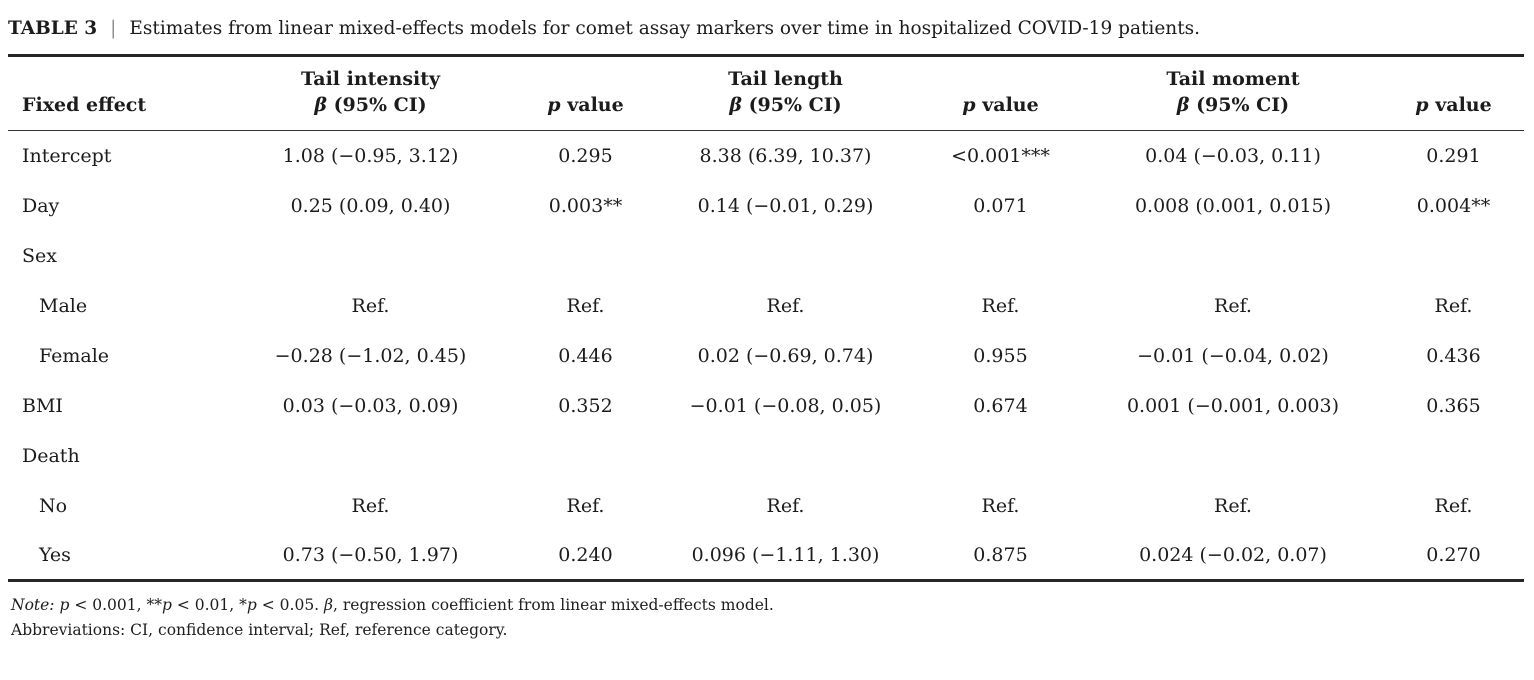 Image resolution: width=1534 pixels, height=680 pixels. Describe the element at coordinates (1233, 156) in the screenshot. I see `cell: 0.04 (−0.03, 0.11)` at that location.